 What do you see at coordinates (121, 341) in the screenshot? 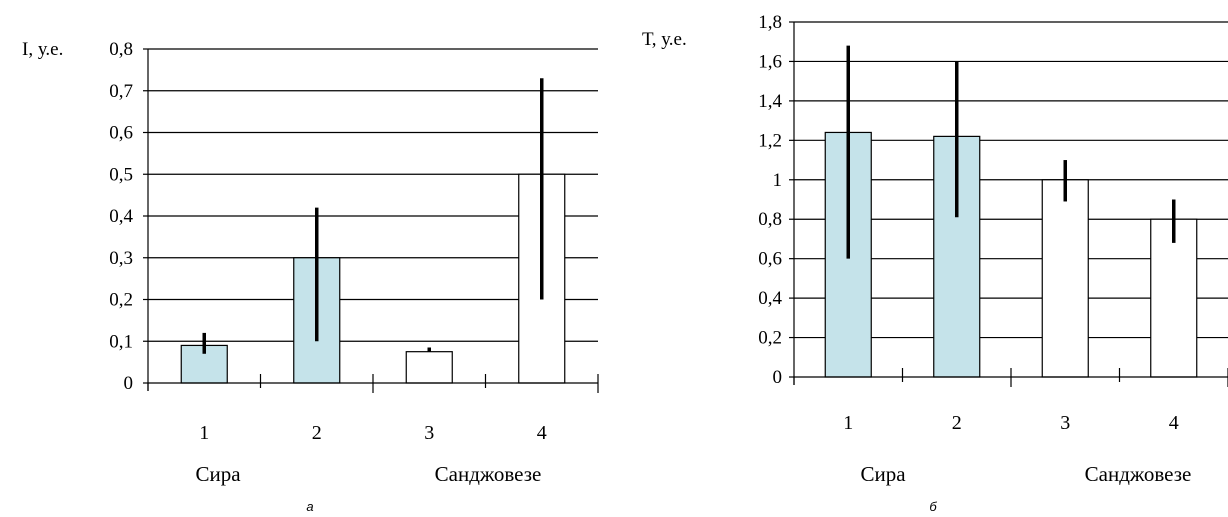
I see `y-tick-label: 0,1` at bounding box center [121, 341].